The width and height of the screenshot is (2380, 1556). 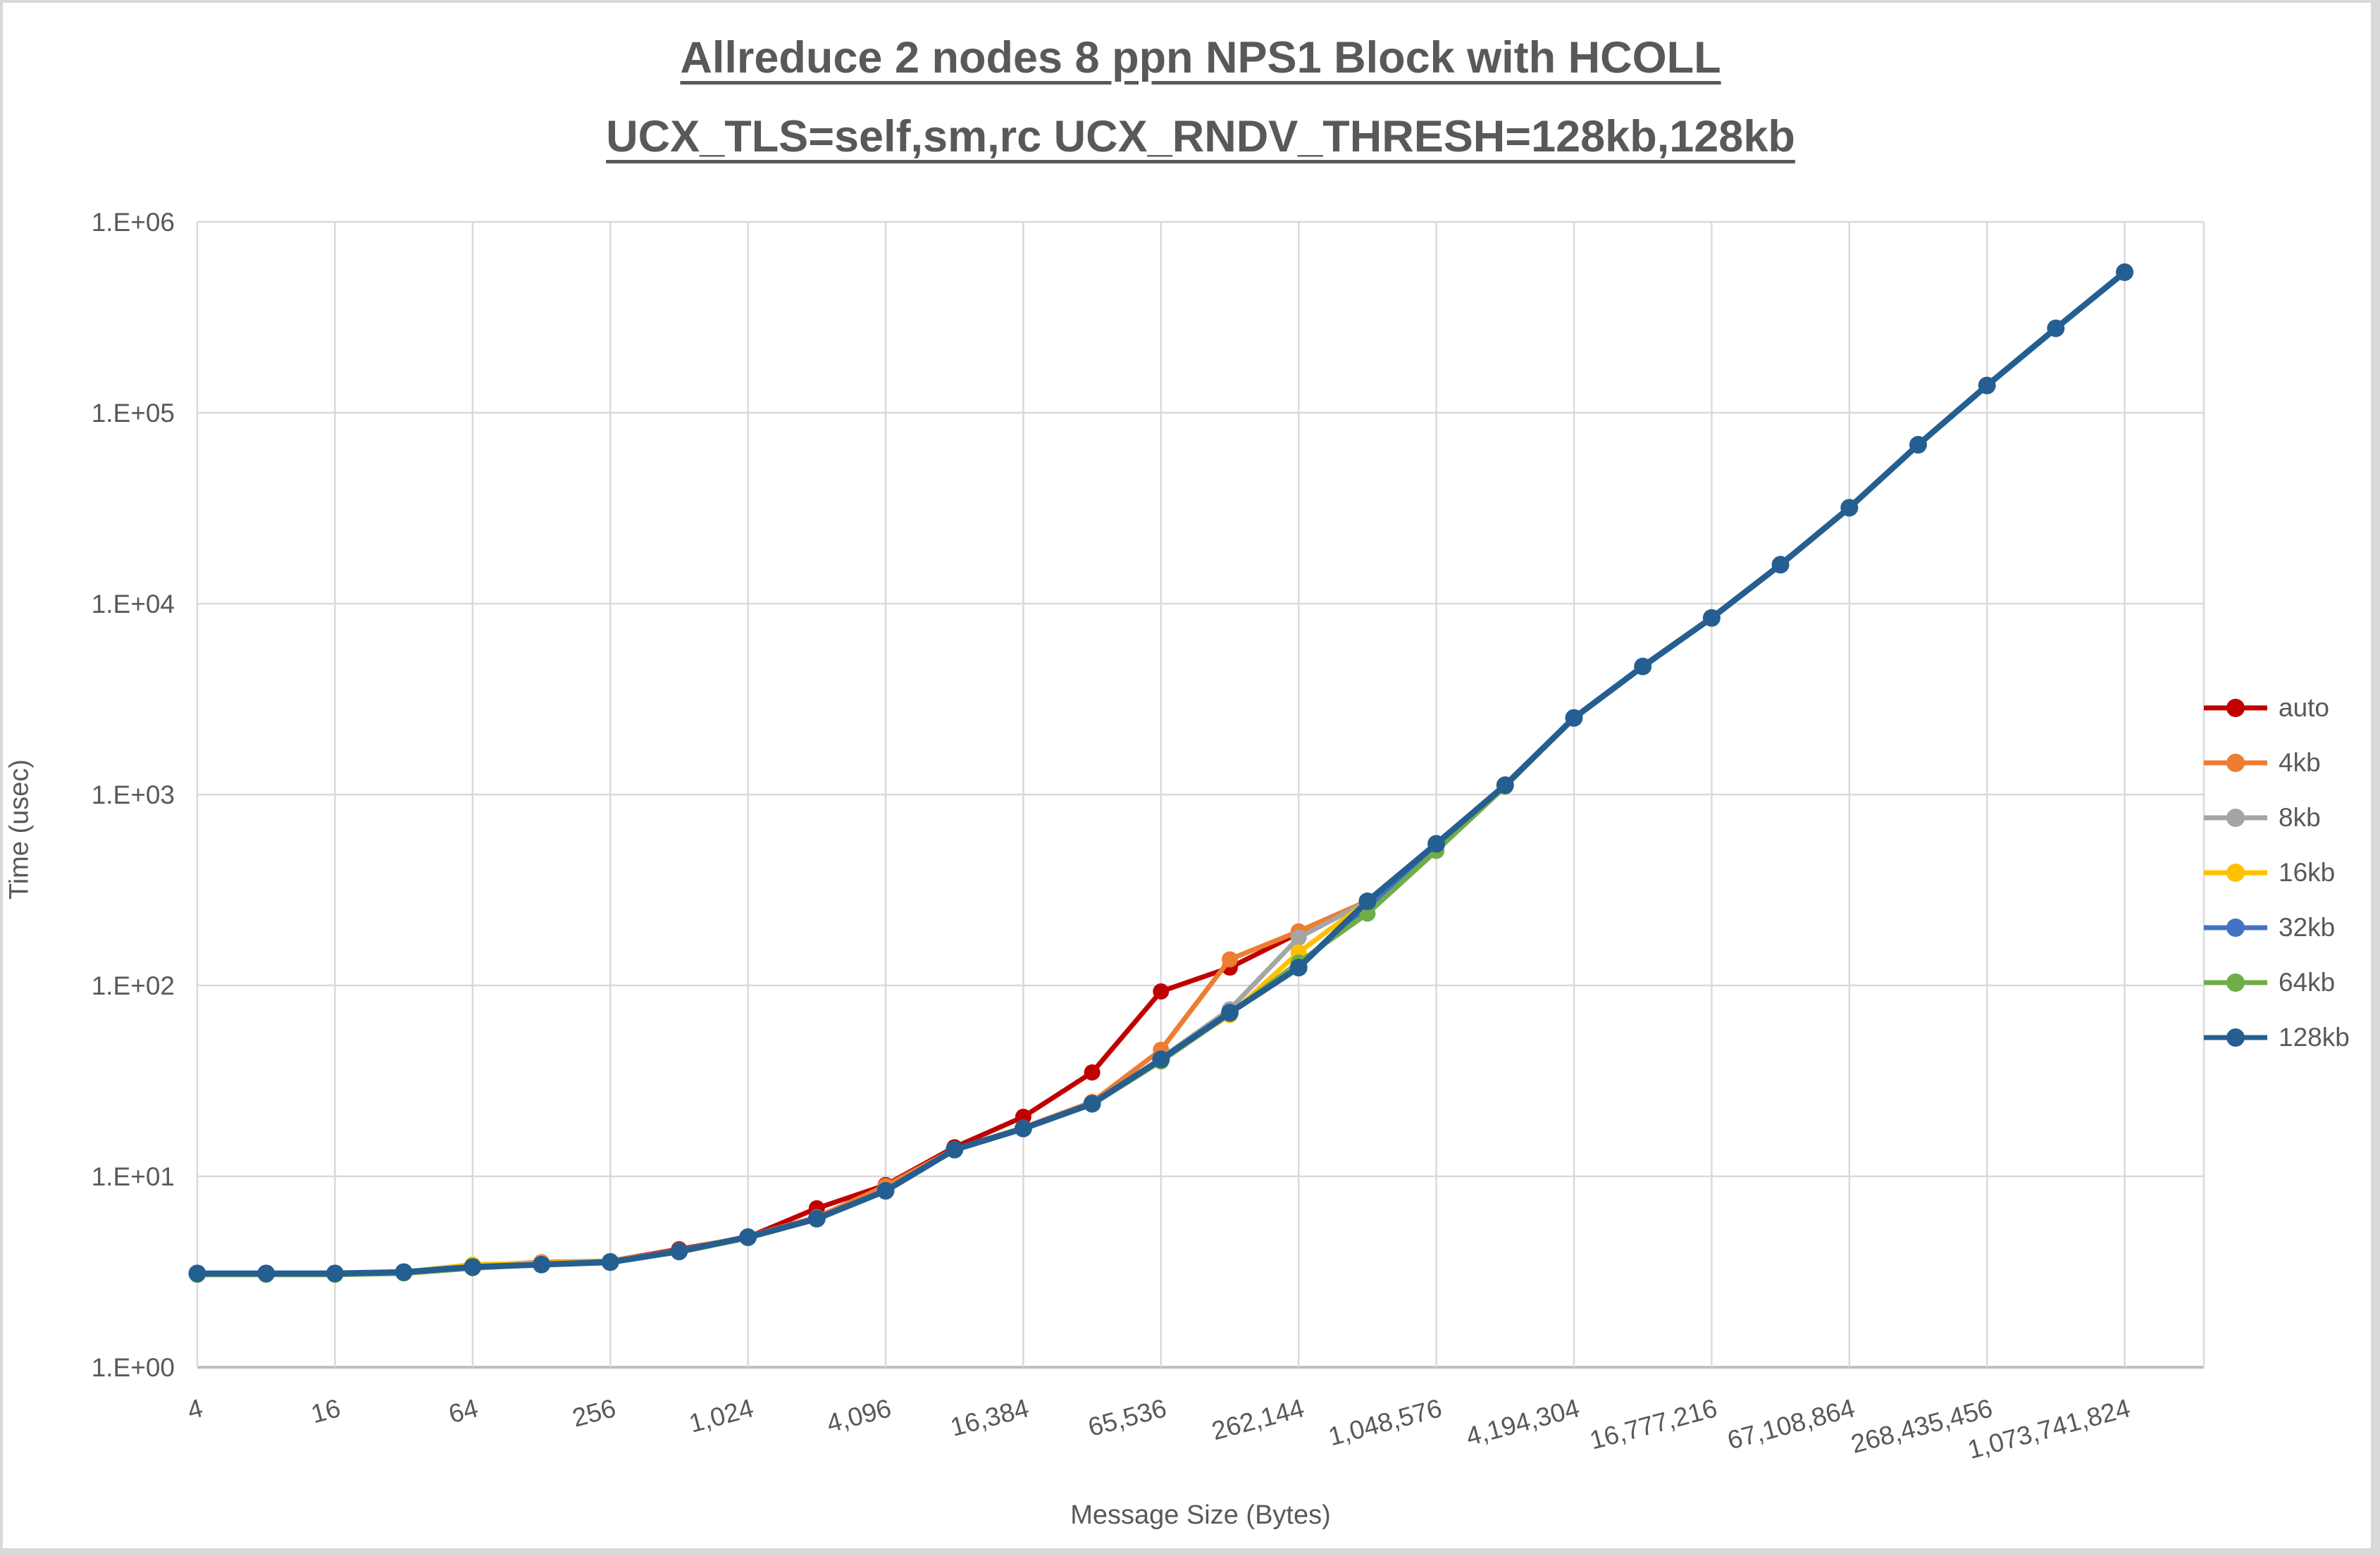 I want to click on legend-item-16kb: 16kb, so click(x=2290, y=872).